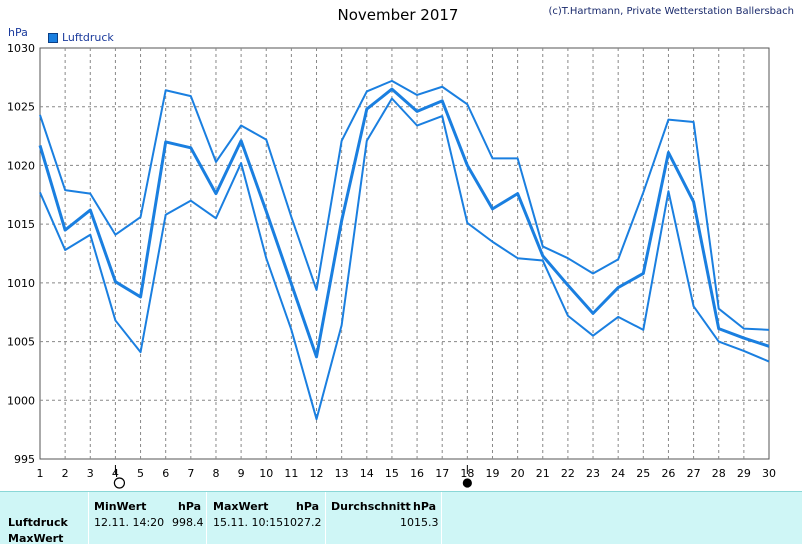 This screenshot has width=802, height=545. What do you see at coordinates (398, 15) in the screenshot?
I see `chart-title: November 2017` at bounding box center [398, 15].